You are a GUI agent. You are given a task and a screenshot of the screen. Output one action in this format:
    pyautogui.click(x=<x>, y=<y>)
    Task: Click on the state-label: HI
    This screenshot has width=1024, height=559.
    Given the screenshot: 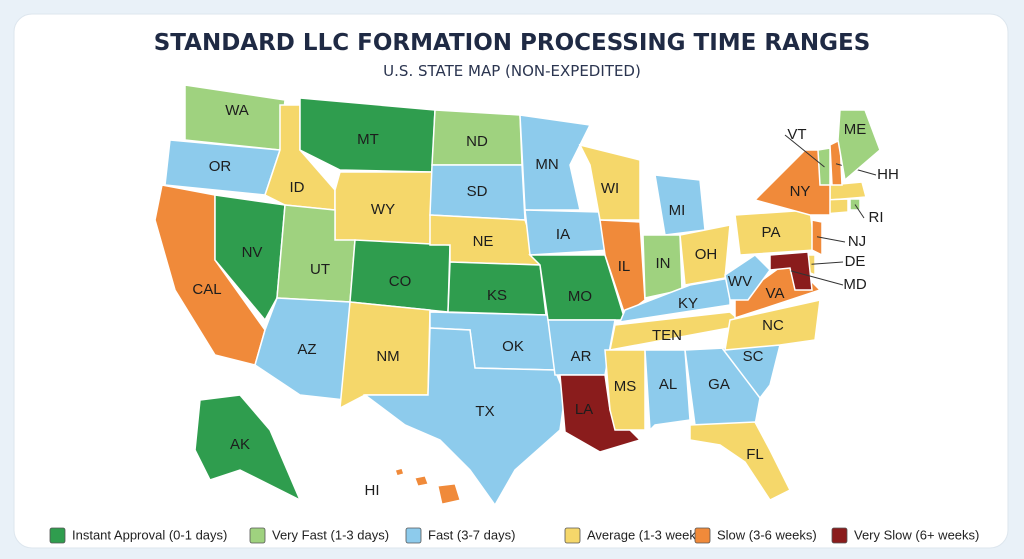 What is the action you would take?
    pyautogui.click(x=372, y=490)
    